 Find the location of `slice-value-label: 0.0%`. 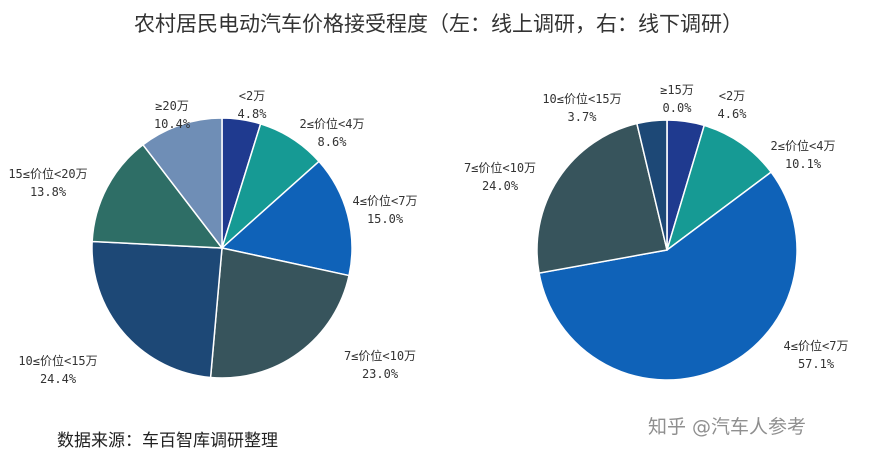

slice-value-label: 0.0% is located at coordinates (678, 108).